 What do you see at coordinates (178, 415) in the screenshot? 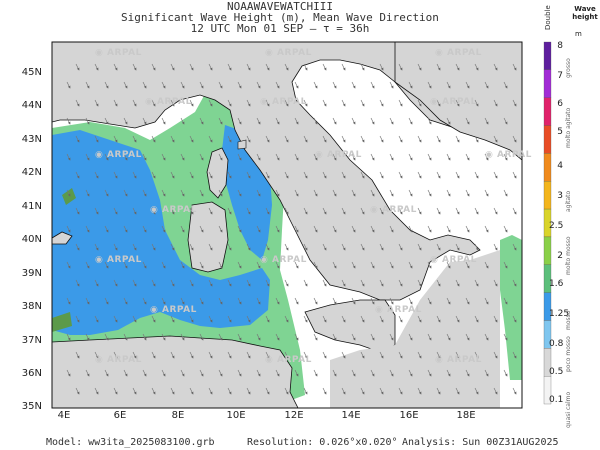
I see `lon-label: 8E` at bounding box center [178, 415].